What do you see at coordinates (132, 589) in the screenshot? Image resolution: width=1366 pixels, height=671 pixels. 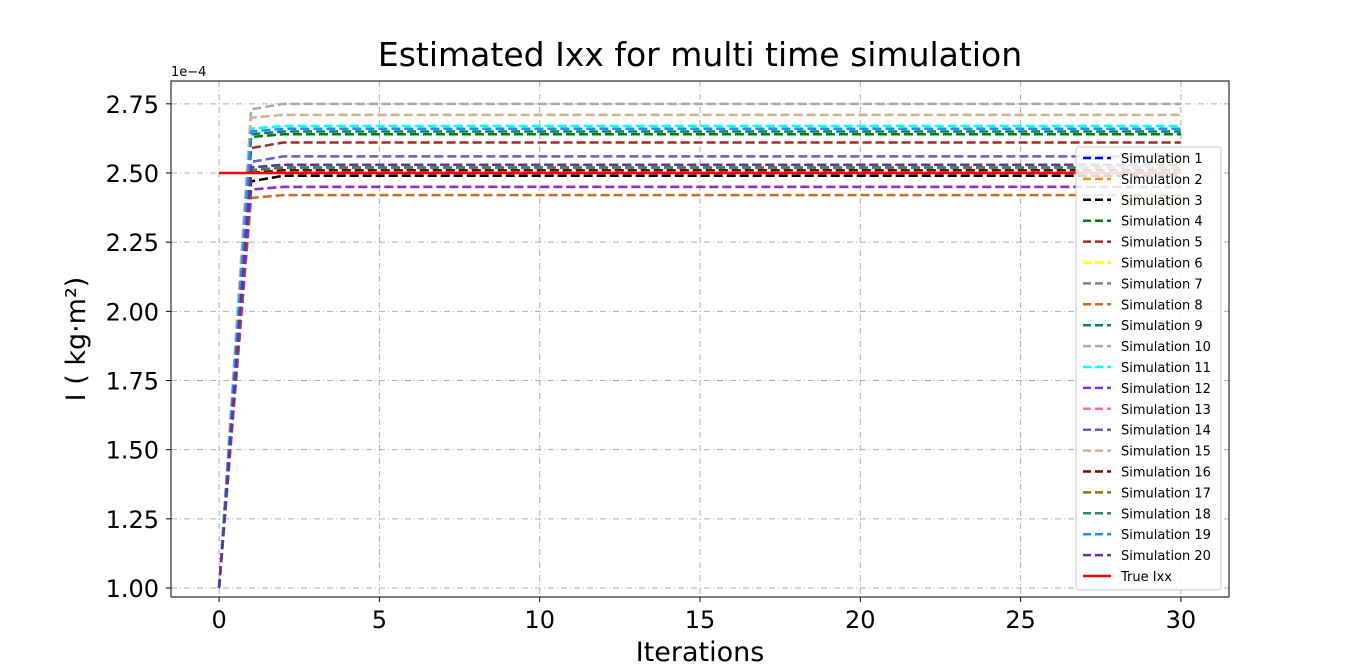 I see `y-tick-label: 1.00` at bounding box center [132, 589].